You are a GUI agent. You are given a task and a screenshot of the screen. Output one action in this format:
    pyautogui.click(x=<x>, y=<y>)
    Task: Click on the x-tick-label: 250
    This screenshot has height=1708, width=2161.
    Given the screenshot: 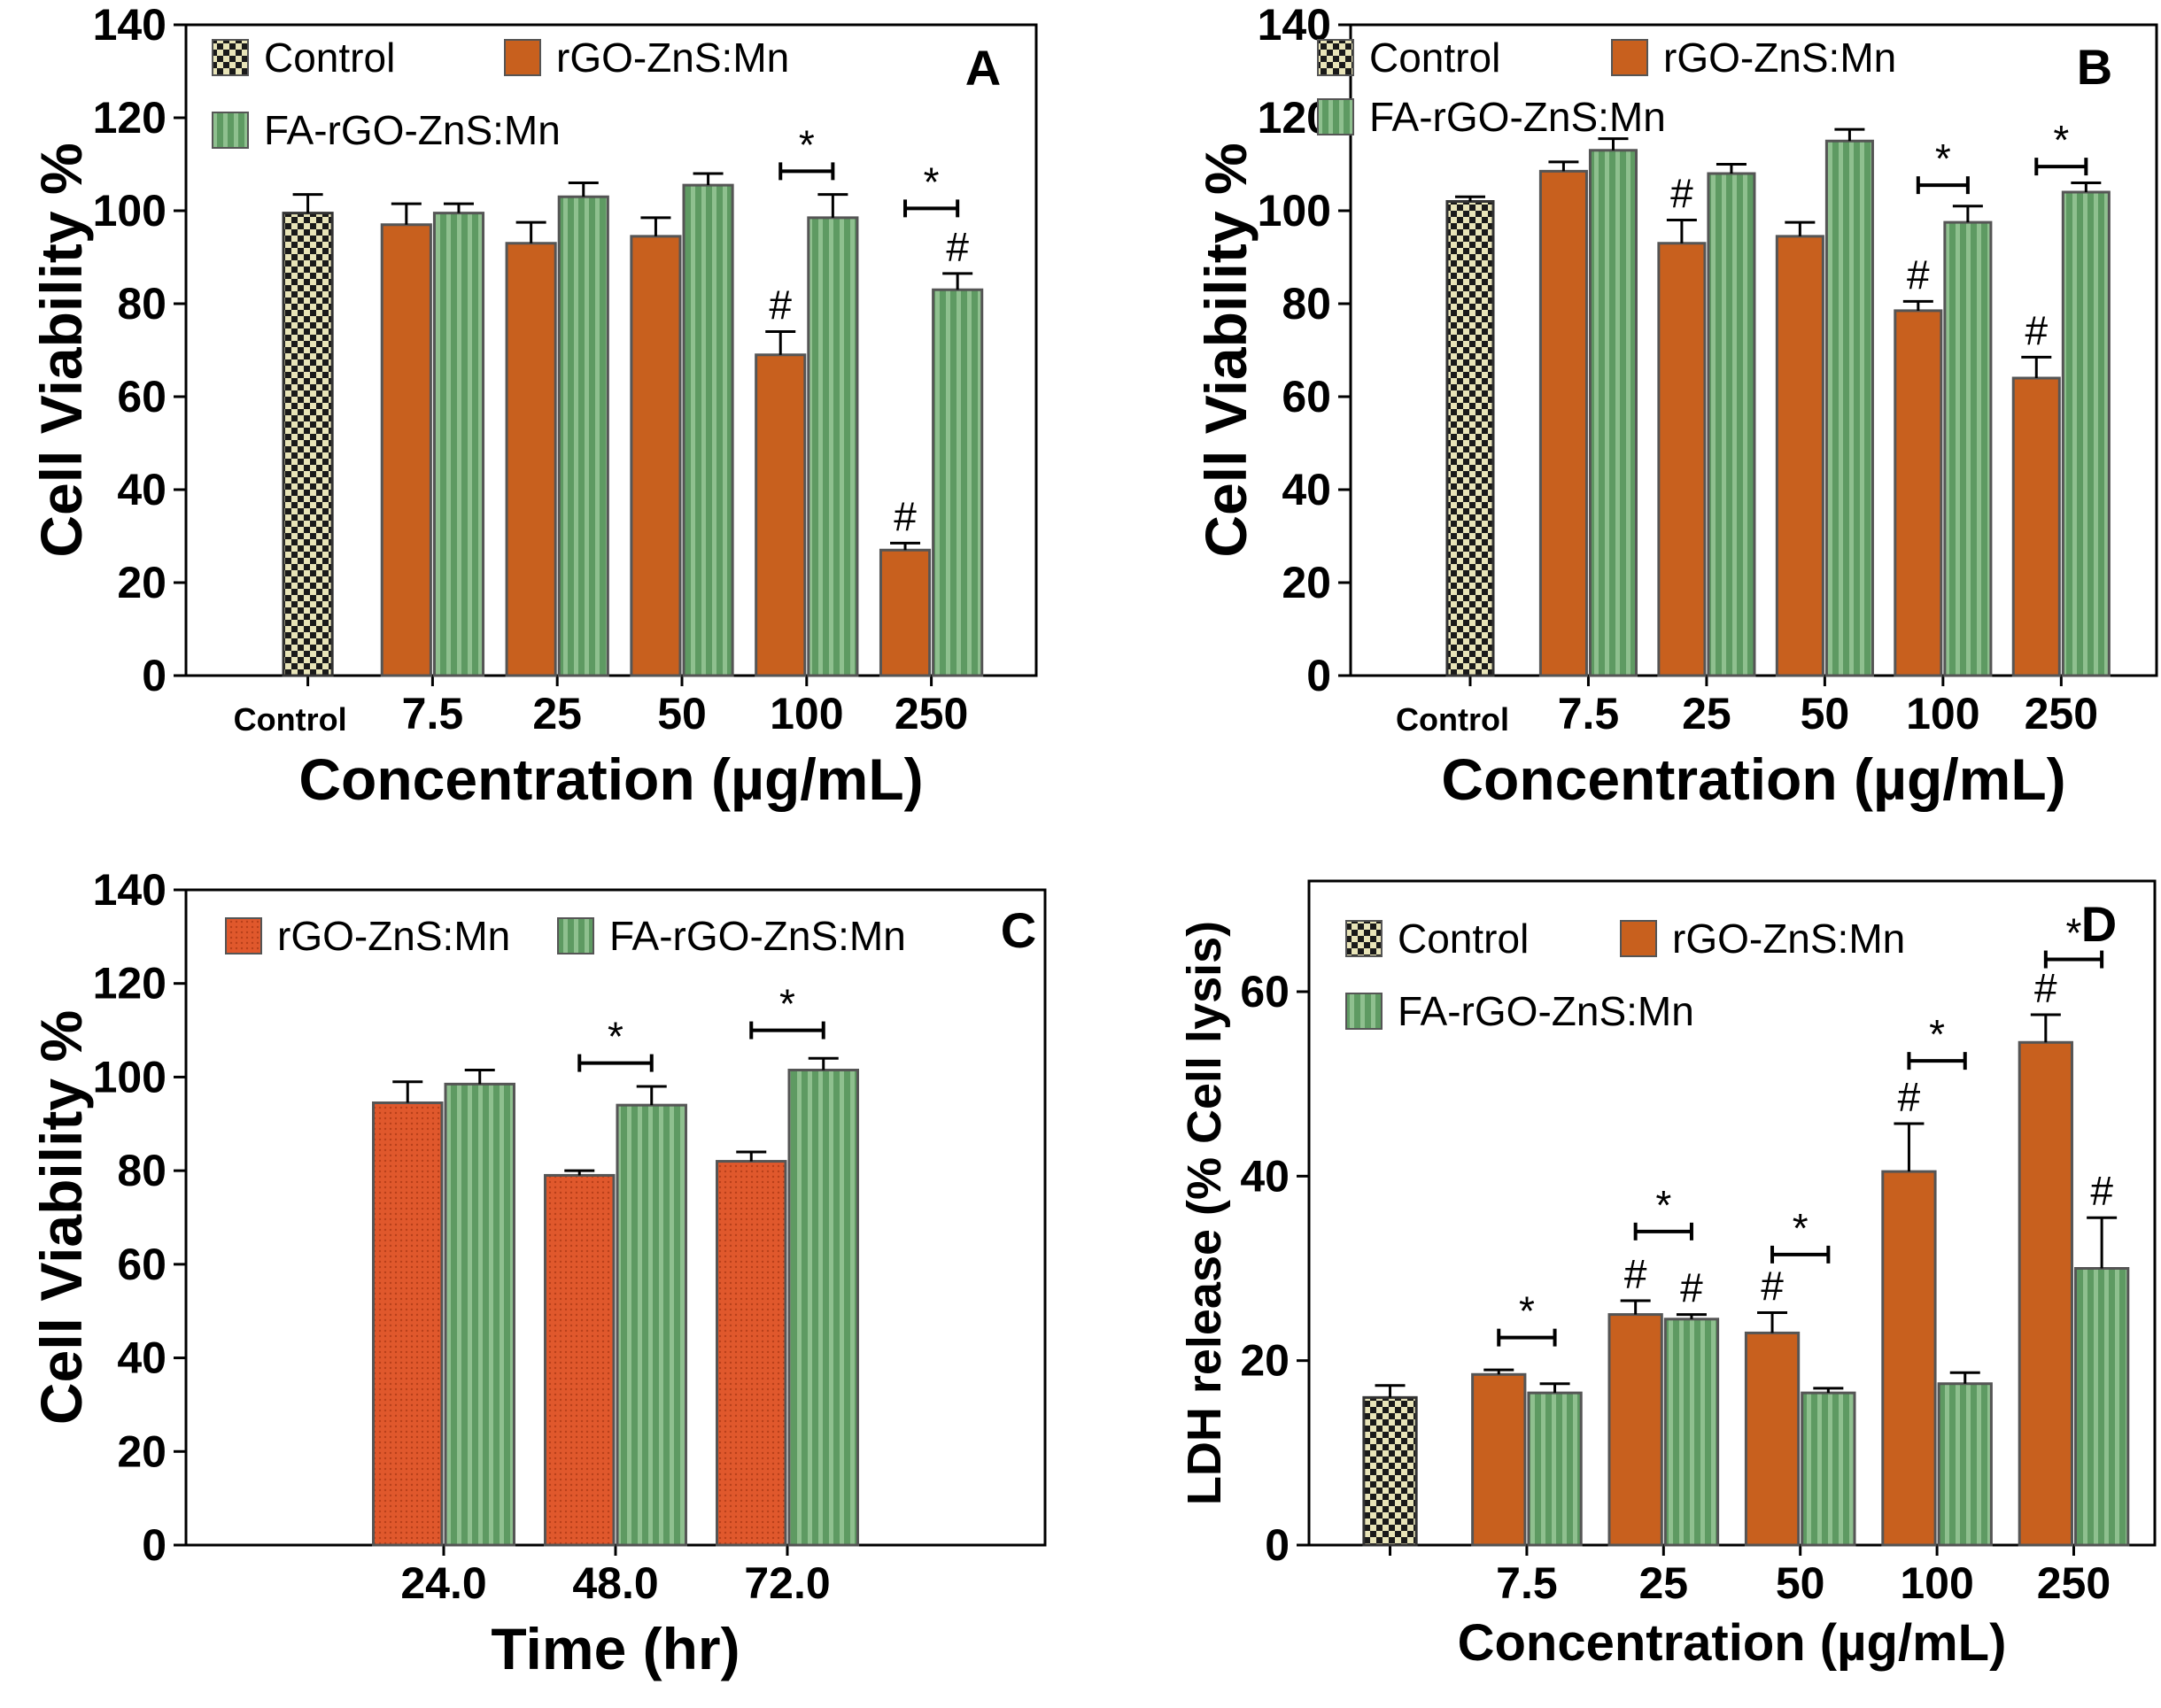 What is the action you would take?
    pyautogui.click(x=2074, y=1583)
    